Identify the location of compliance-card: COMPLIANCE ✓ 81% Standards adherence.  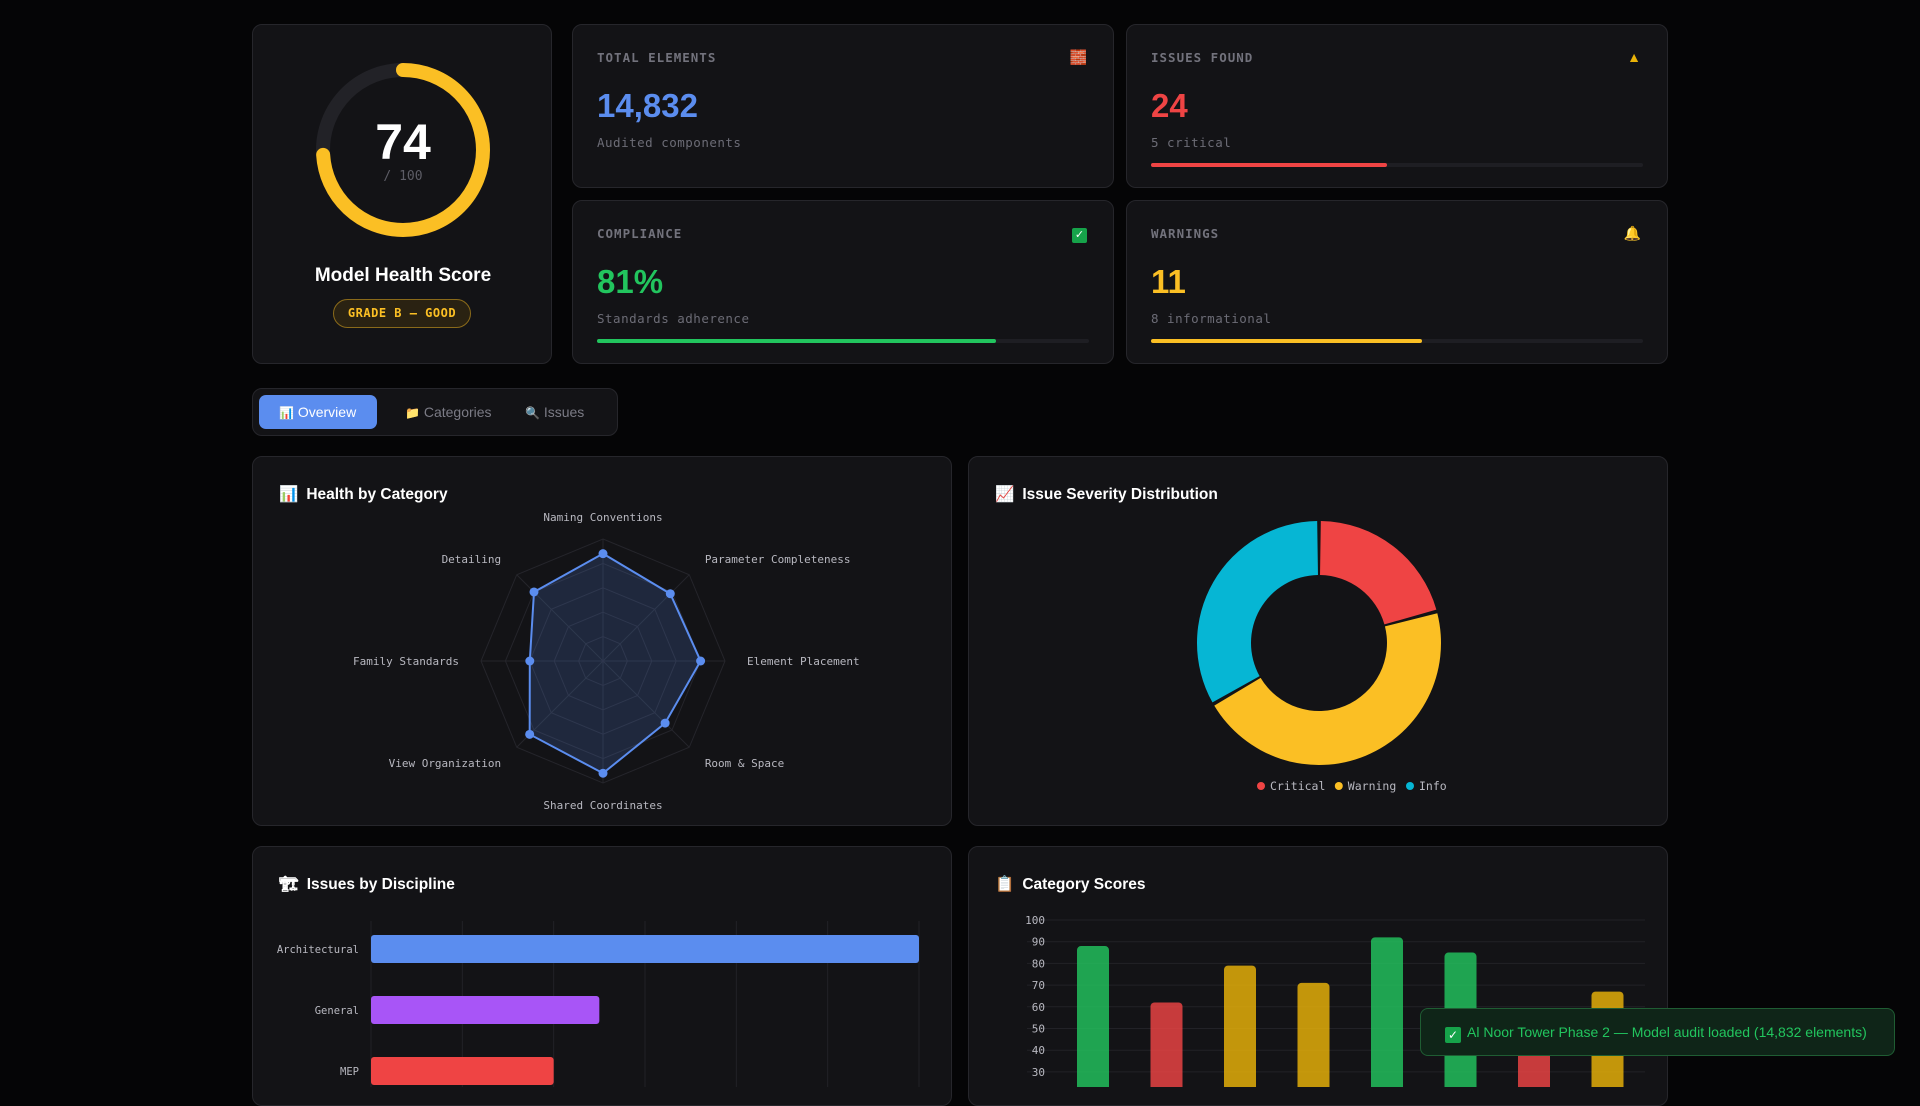
(843, 282).